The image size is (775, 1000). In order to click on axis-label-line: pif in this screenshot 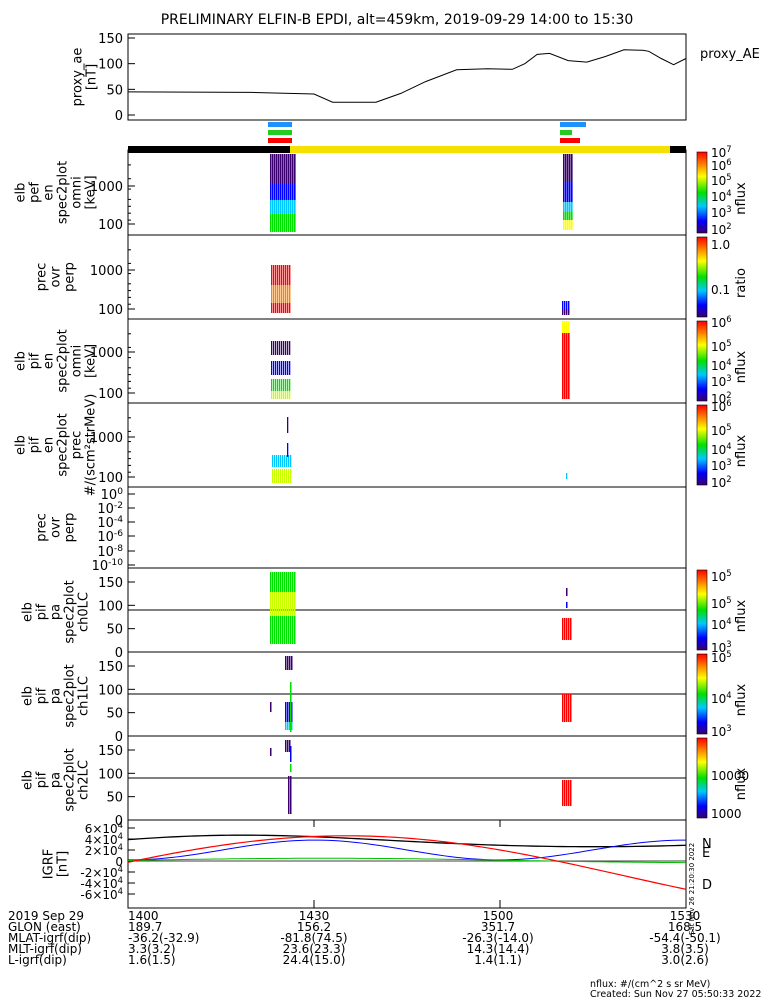, I will do `click(35, 360)`.